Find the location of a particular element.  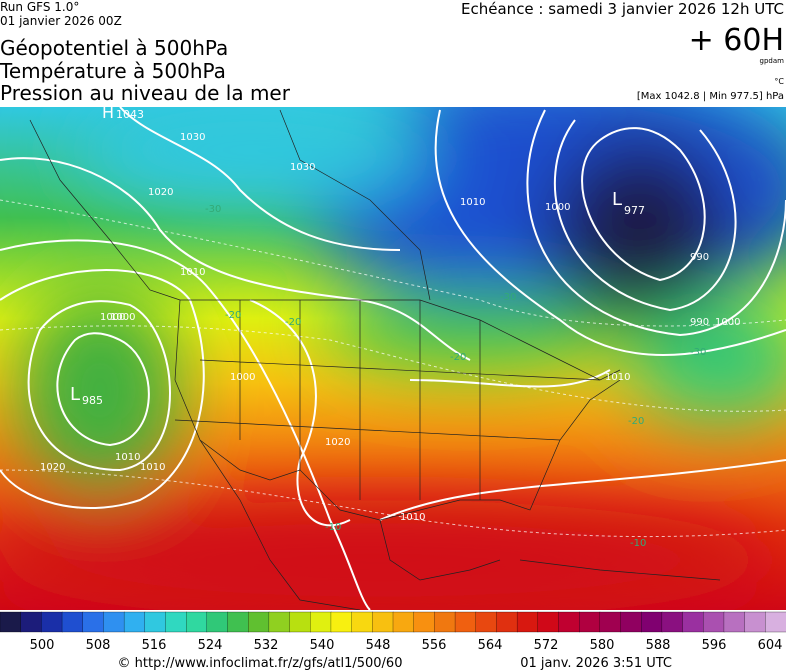

colorbar-label: 572 is located at coordinates (546, 645).